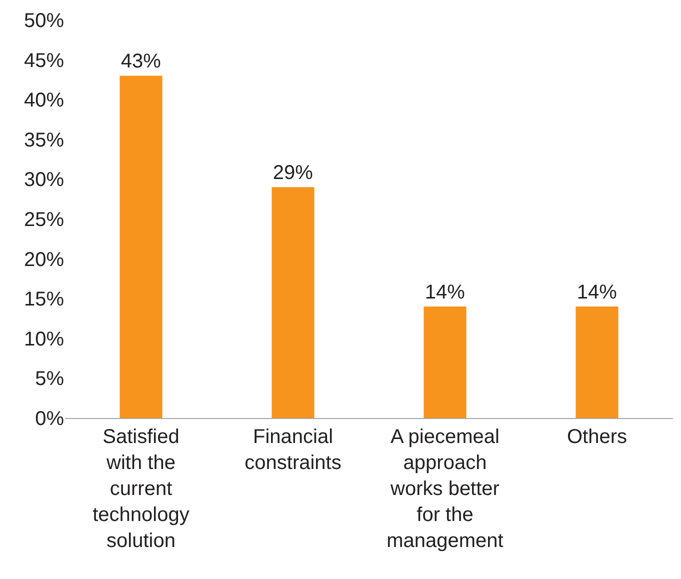 The width and height of the screenshot is (681, 579). Describe the element at coordinates (597, 437) in the screenshot. I see `x-tick-label: Others` at that location.